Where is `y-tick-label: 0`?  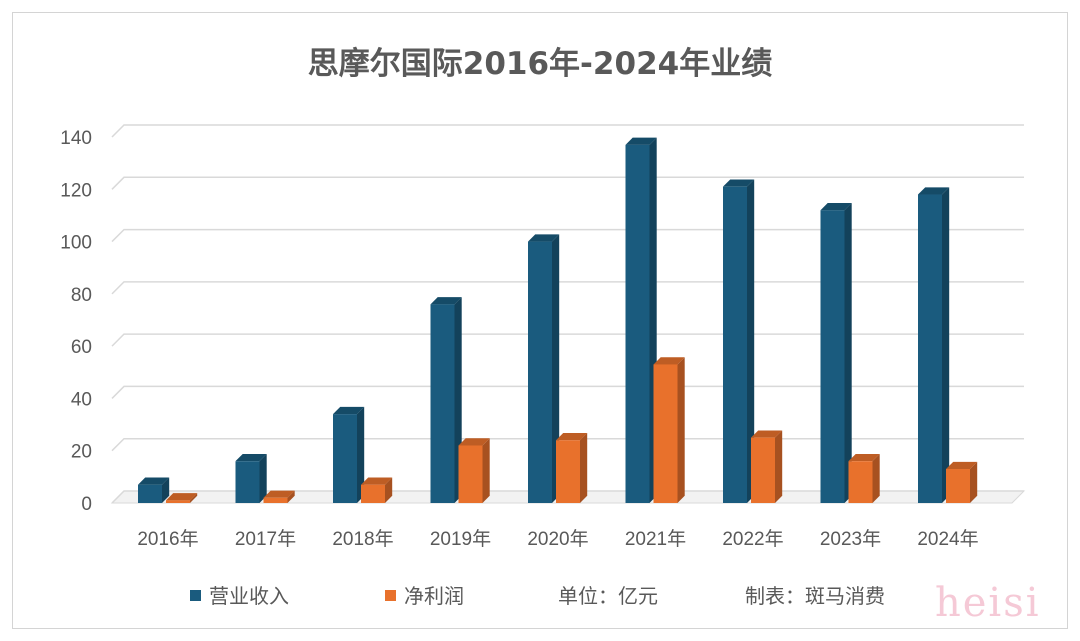 y-tick-label: 0 is located at coordinates (86, 504).